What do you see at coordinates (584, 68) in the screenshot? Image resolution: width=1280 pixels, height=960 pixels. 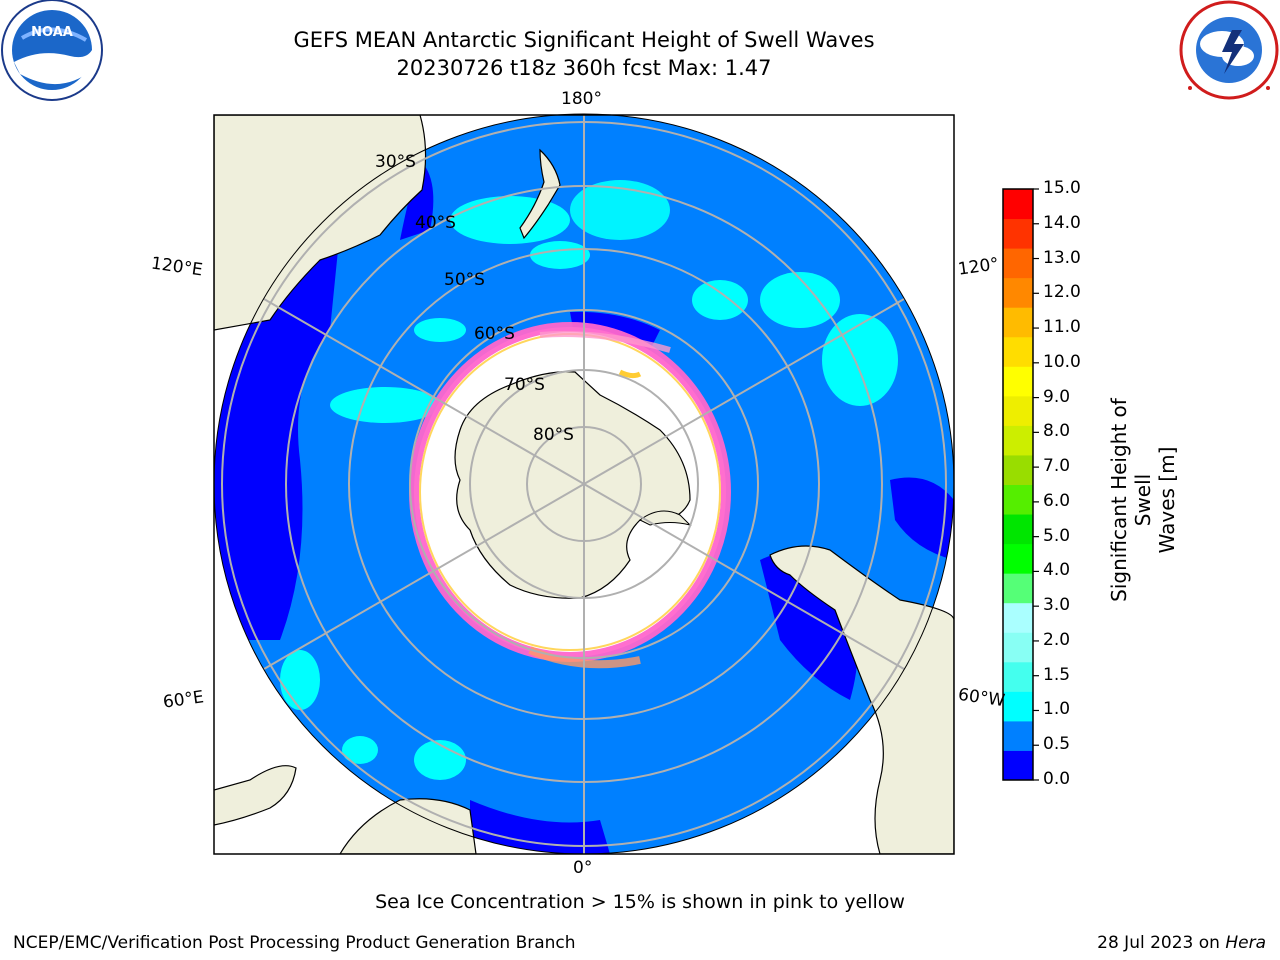 I see `map-subtitle: 20230726 t18z 360h fcst Max: 1.47` at bounding box center [584, 68].